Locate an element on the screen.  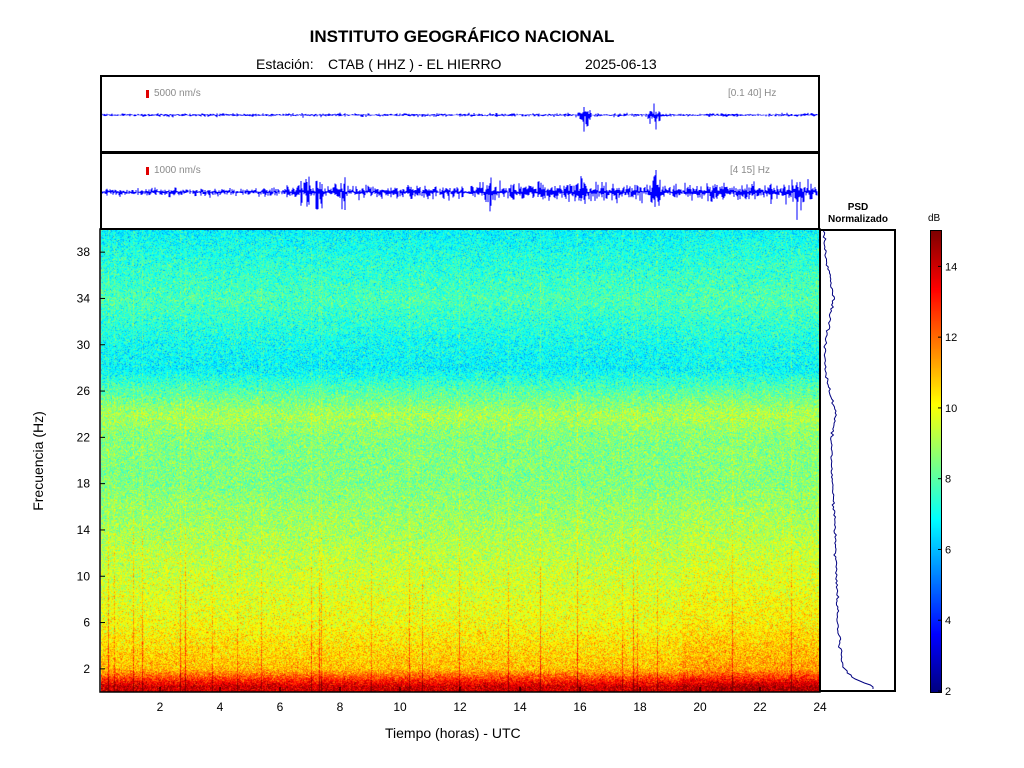
x-axis-label: Tiempo (horas) - UTC is located at coordinates (453, 733).